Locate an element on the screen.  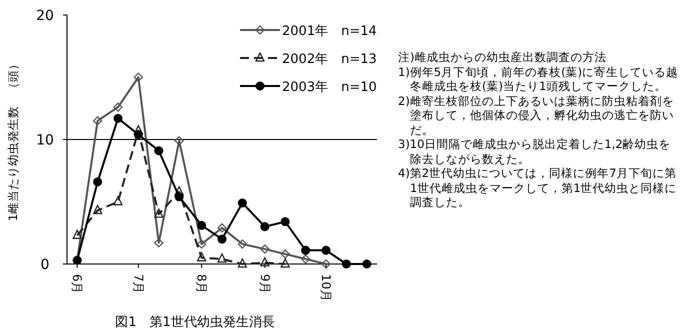
text: 1)例年5月下旬頃，前年の春枝(葉)に寄生している越冬雌成虫を枝(葉)当たり1頭残してマークした。 is located at coordinates (539, 79).